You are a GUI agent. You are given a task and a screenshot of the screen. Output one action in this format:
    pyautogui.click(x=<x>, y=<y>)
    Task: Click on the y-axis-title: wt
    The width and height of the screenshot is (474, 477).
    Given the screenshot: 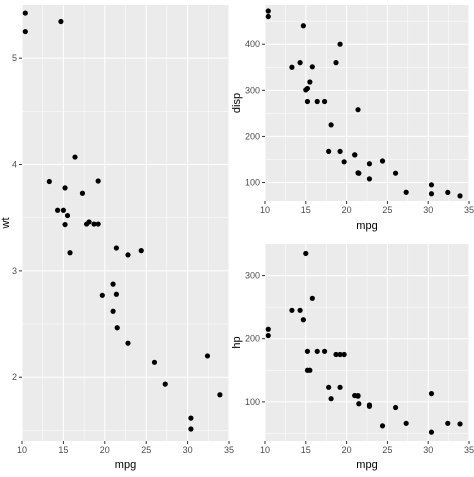 What is the action you would take?
    pyautogui.click(x=6, y=224)
    